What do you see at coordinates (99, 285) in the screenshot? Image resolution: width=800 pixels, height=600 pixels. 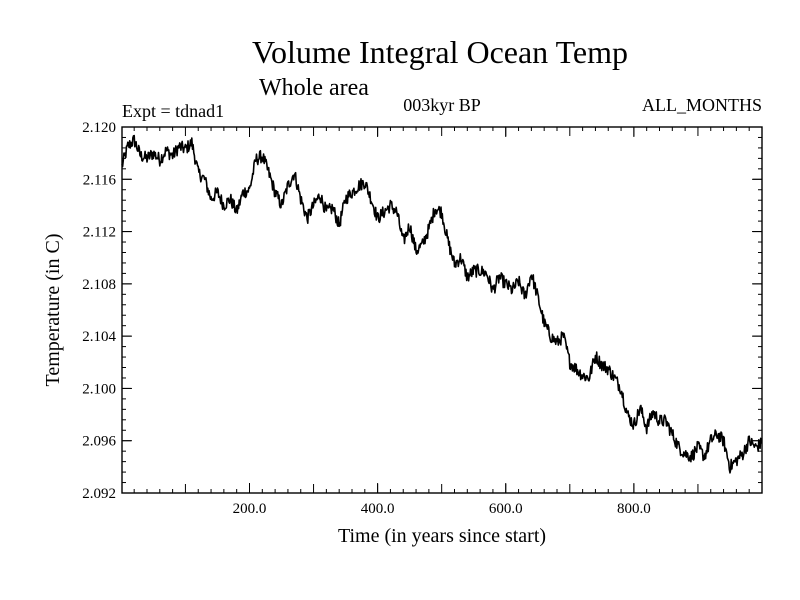 I see `y-tick-label: 2.108` at bounding box center [99, 285].